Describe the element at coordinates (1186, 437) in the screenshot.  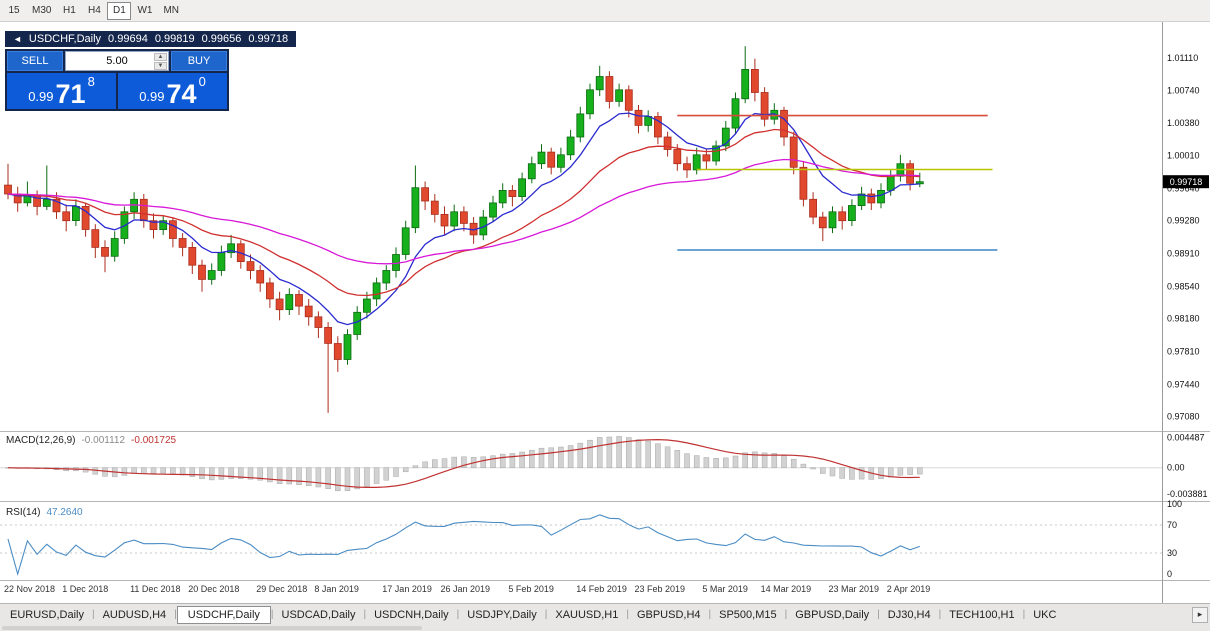
I see `macd-axis-label: 0.004487` at that location.